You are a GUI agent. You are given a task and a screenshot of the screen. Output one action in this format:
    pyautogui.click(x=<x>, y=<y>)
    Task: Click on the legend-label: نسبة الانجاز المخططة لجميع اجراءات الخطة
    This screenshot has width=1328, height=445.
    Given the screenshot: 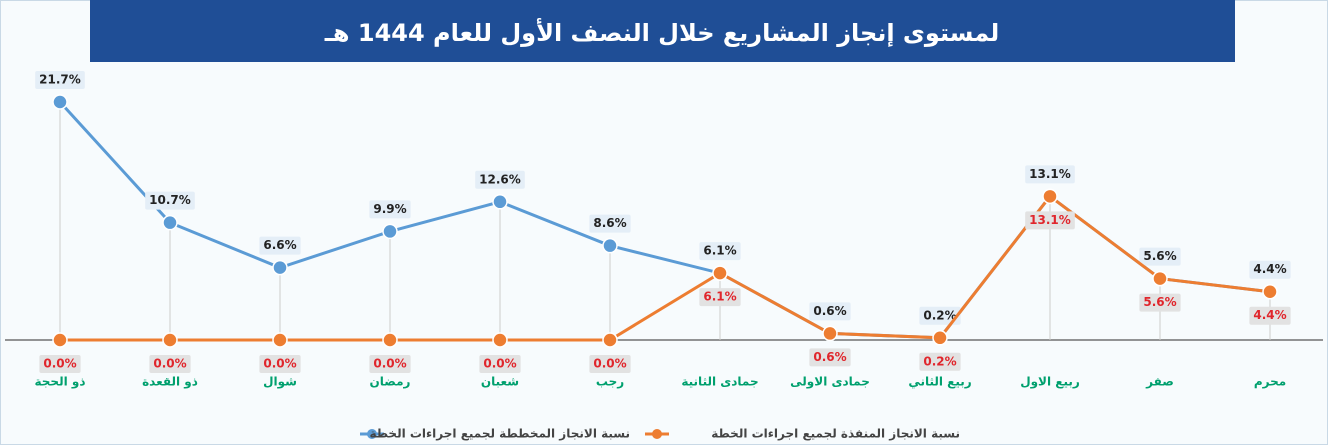 What is the action you would take?
    pyautogui.click(x=499, y=434)
    